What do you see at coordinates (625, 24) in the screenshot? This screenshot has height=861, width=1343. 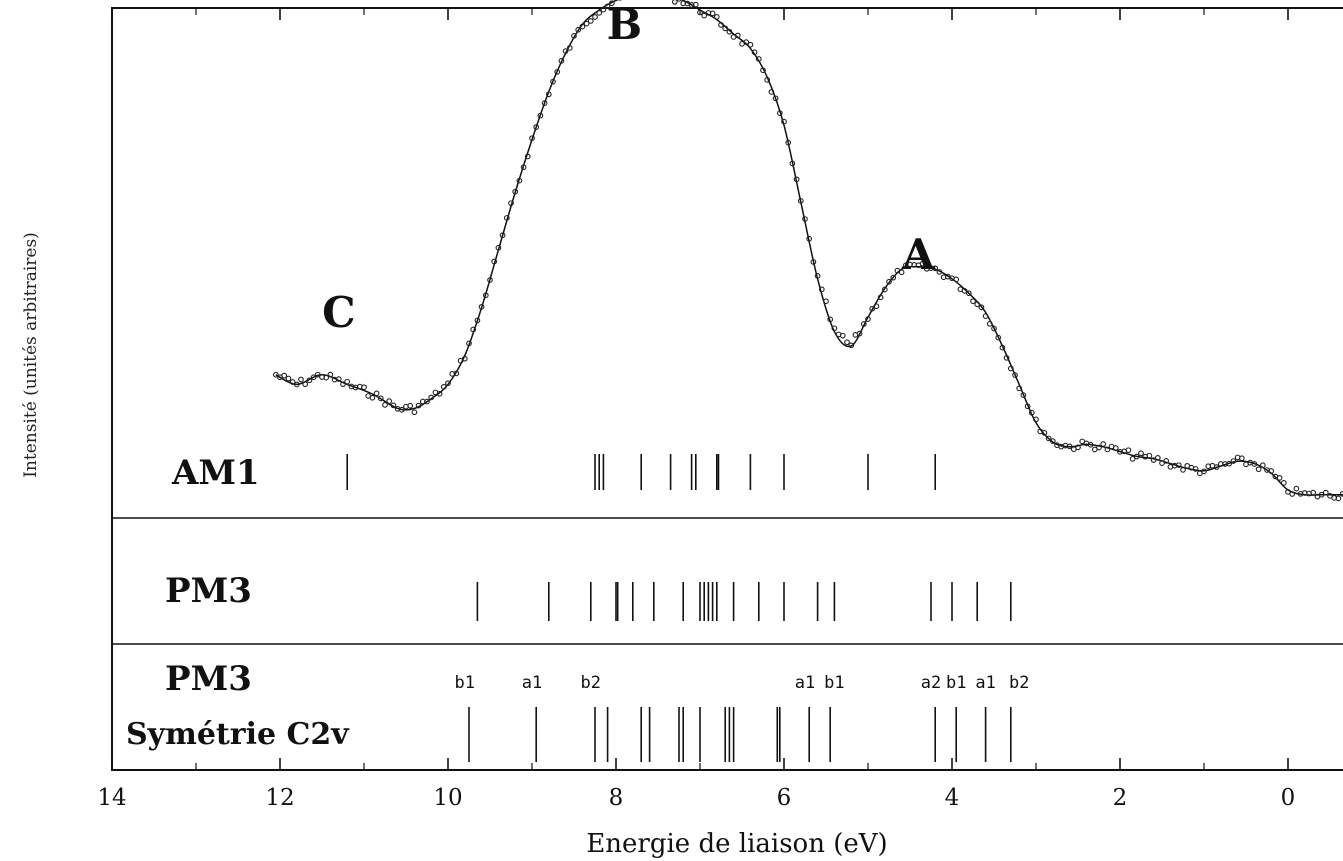 I see `peak-label: B` at bounding box center [625, 24].